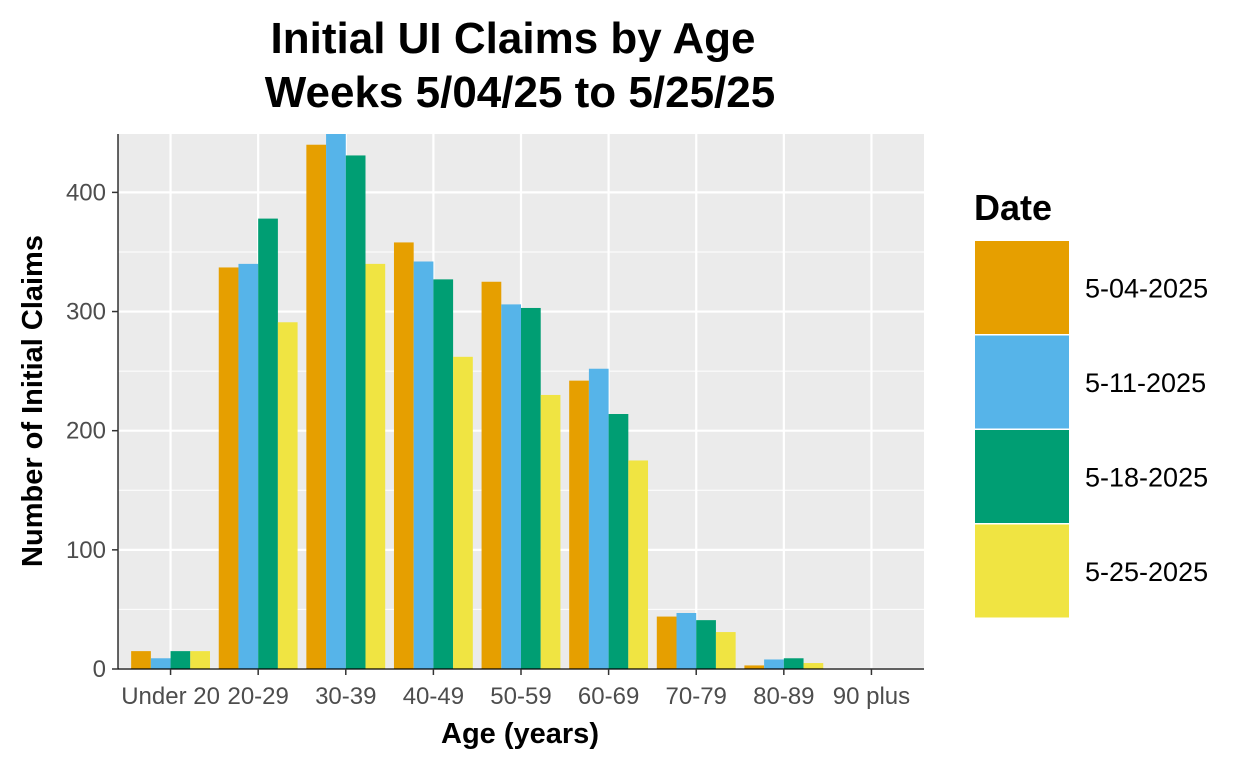 The image size is (1258, 766). I want to click on x-tick-label: 60-69, so click(608, 696).